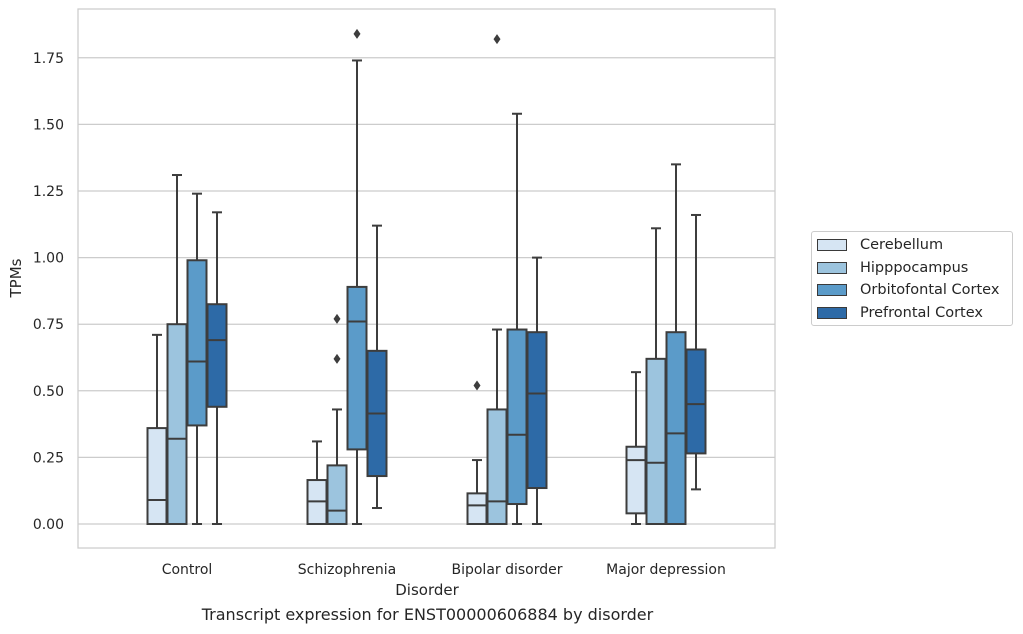  Describe the element at coordinates (666, 570) in the screenshot. I see `x-tick-label: Major depression` at that location.